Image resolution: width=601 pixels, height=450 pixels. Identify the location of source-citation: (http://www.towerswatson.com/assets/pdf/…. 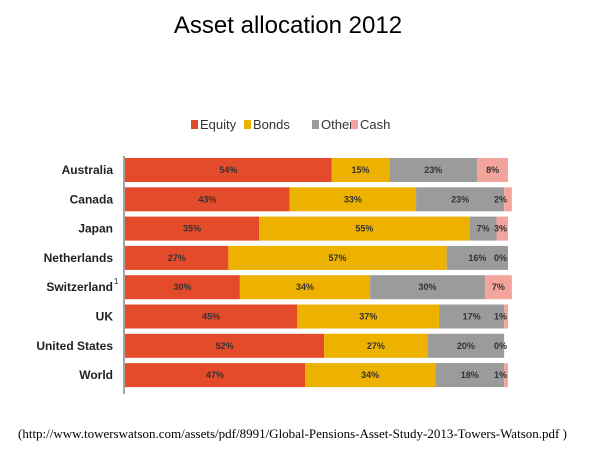
(292, 433).